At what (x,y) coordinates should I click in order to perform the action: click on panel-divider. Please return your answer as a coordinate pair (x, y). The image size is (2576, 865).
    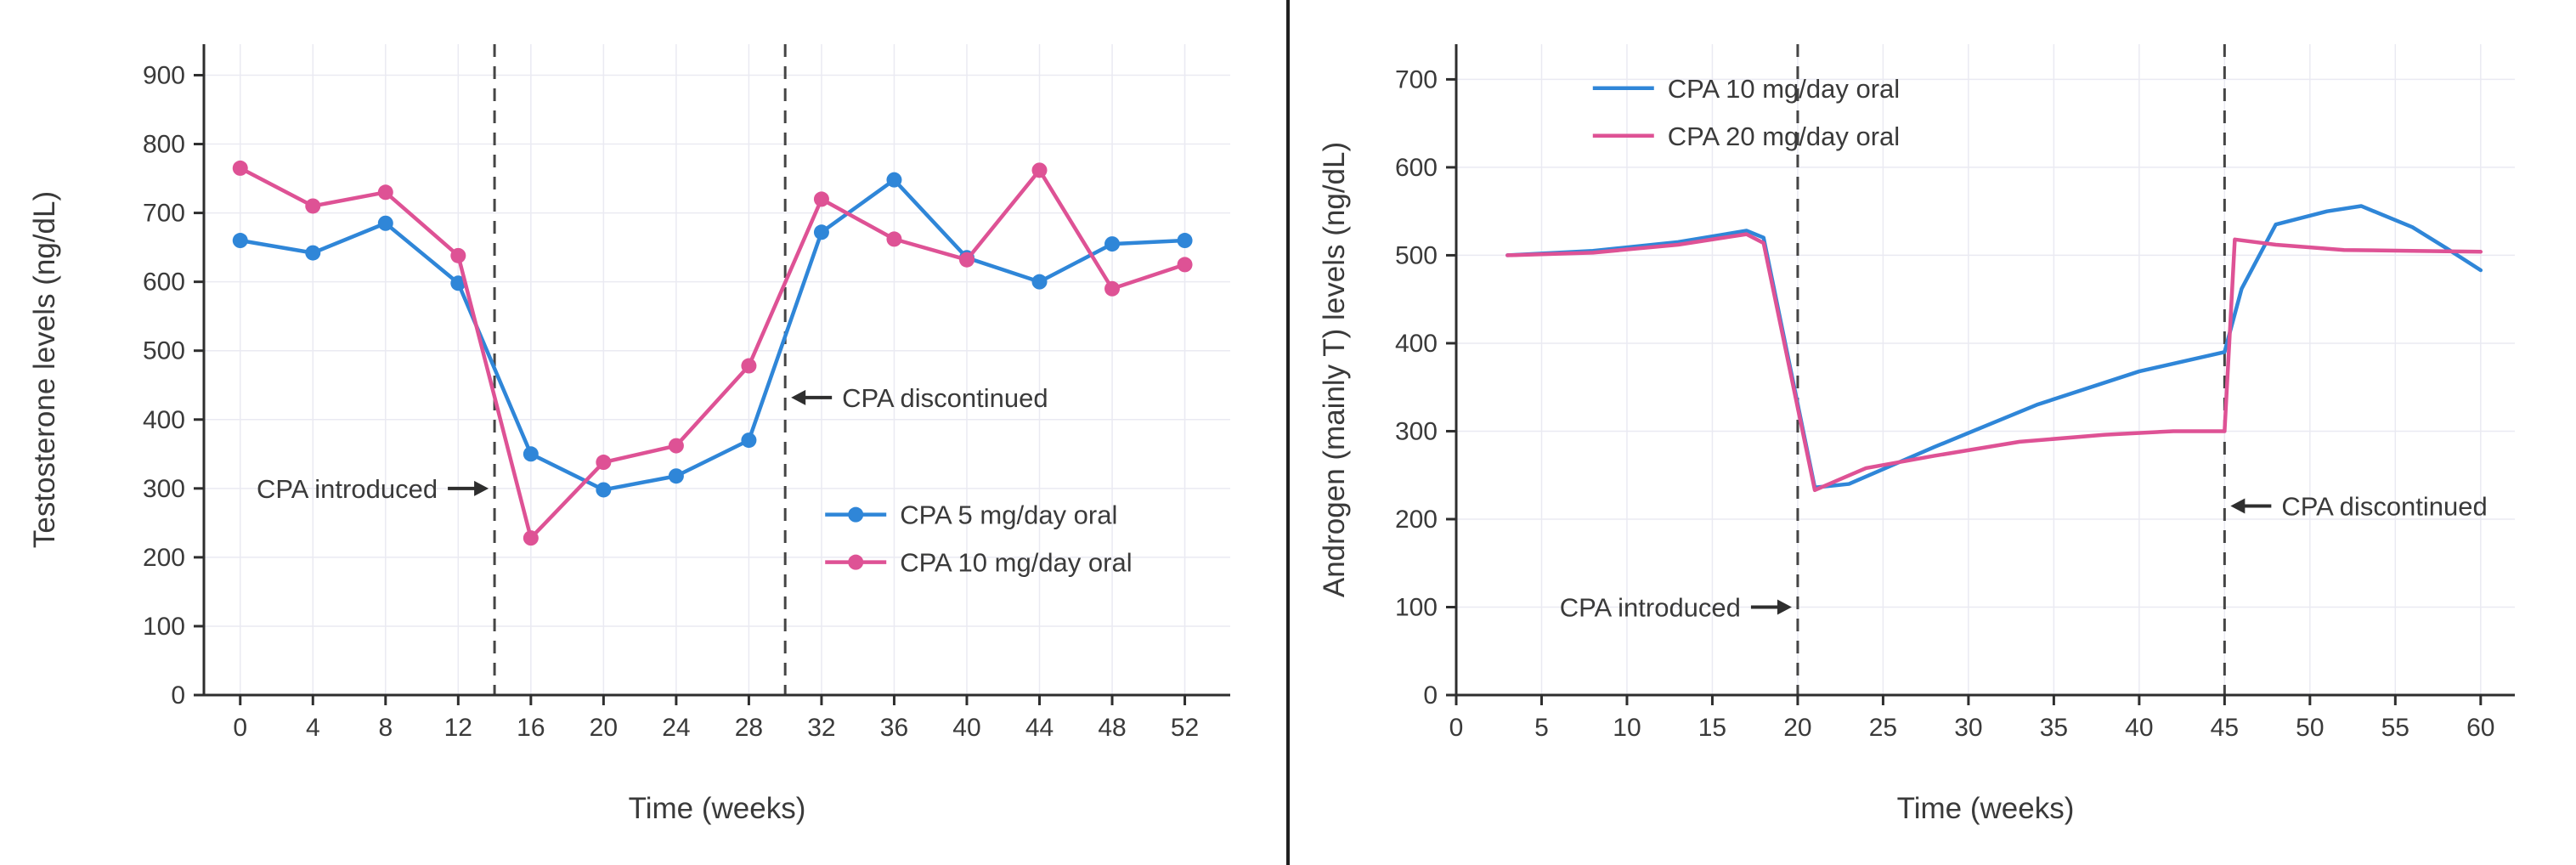
    Looking at the image, I should click on (1288, 432).